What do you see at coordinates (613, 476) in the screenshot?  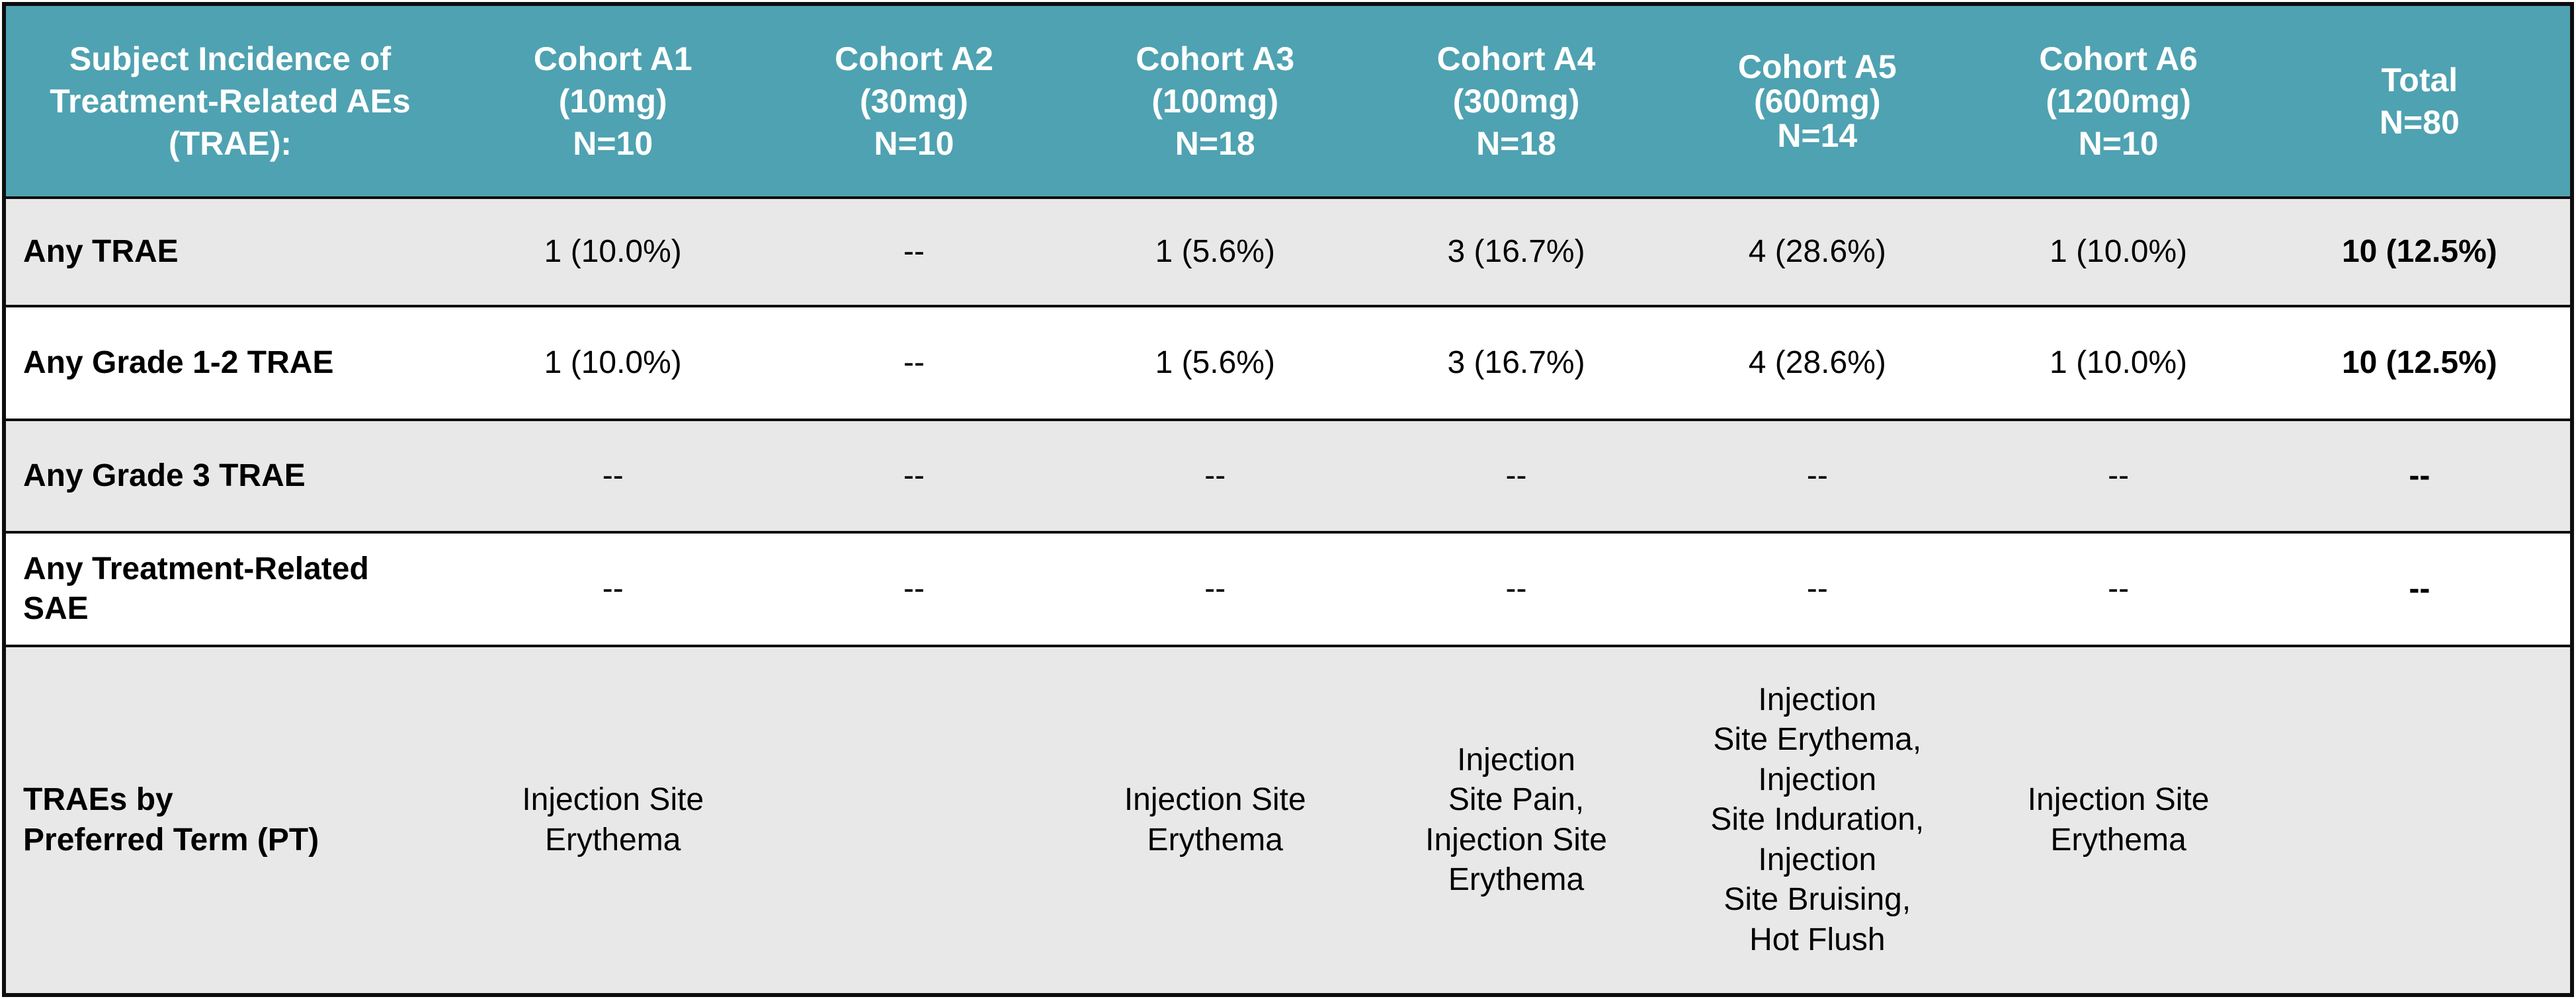 I see `cell-grade3-a1: --` at bounding box center [613, 476].